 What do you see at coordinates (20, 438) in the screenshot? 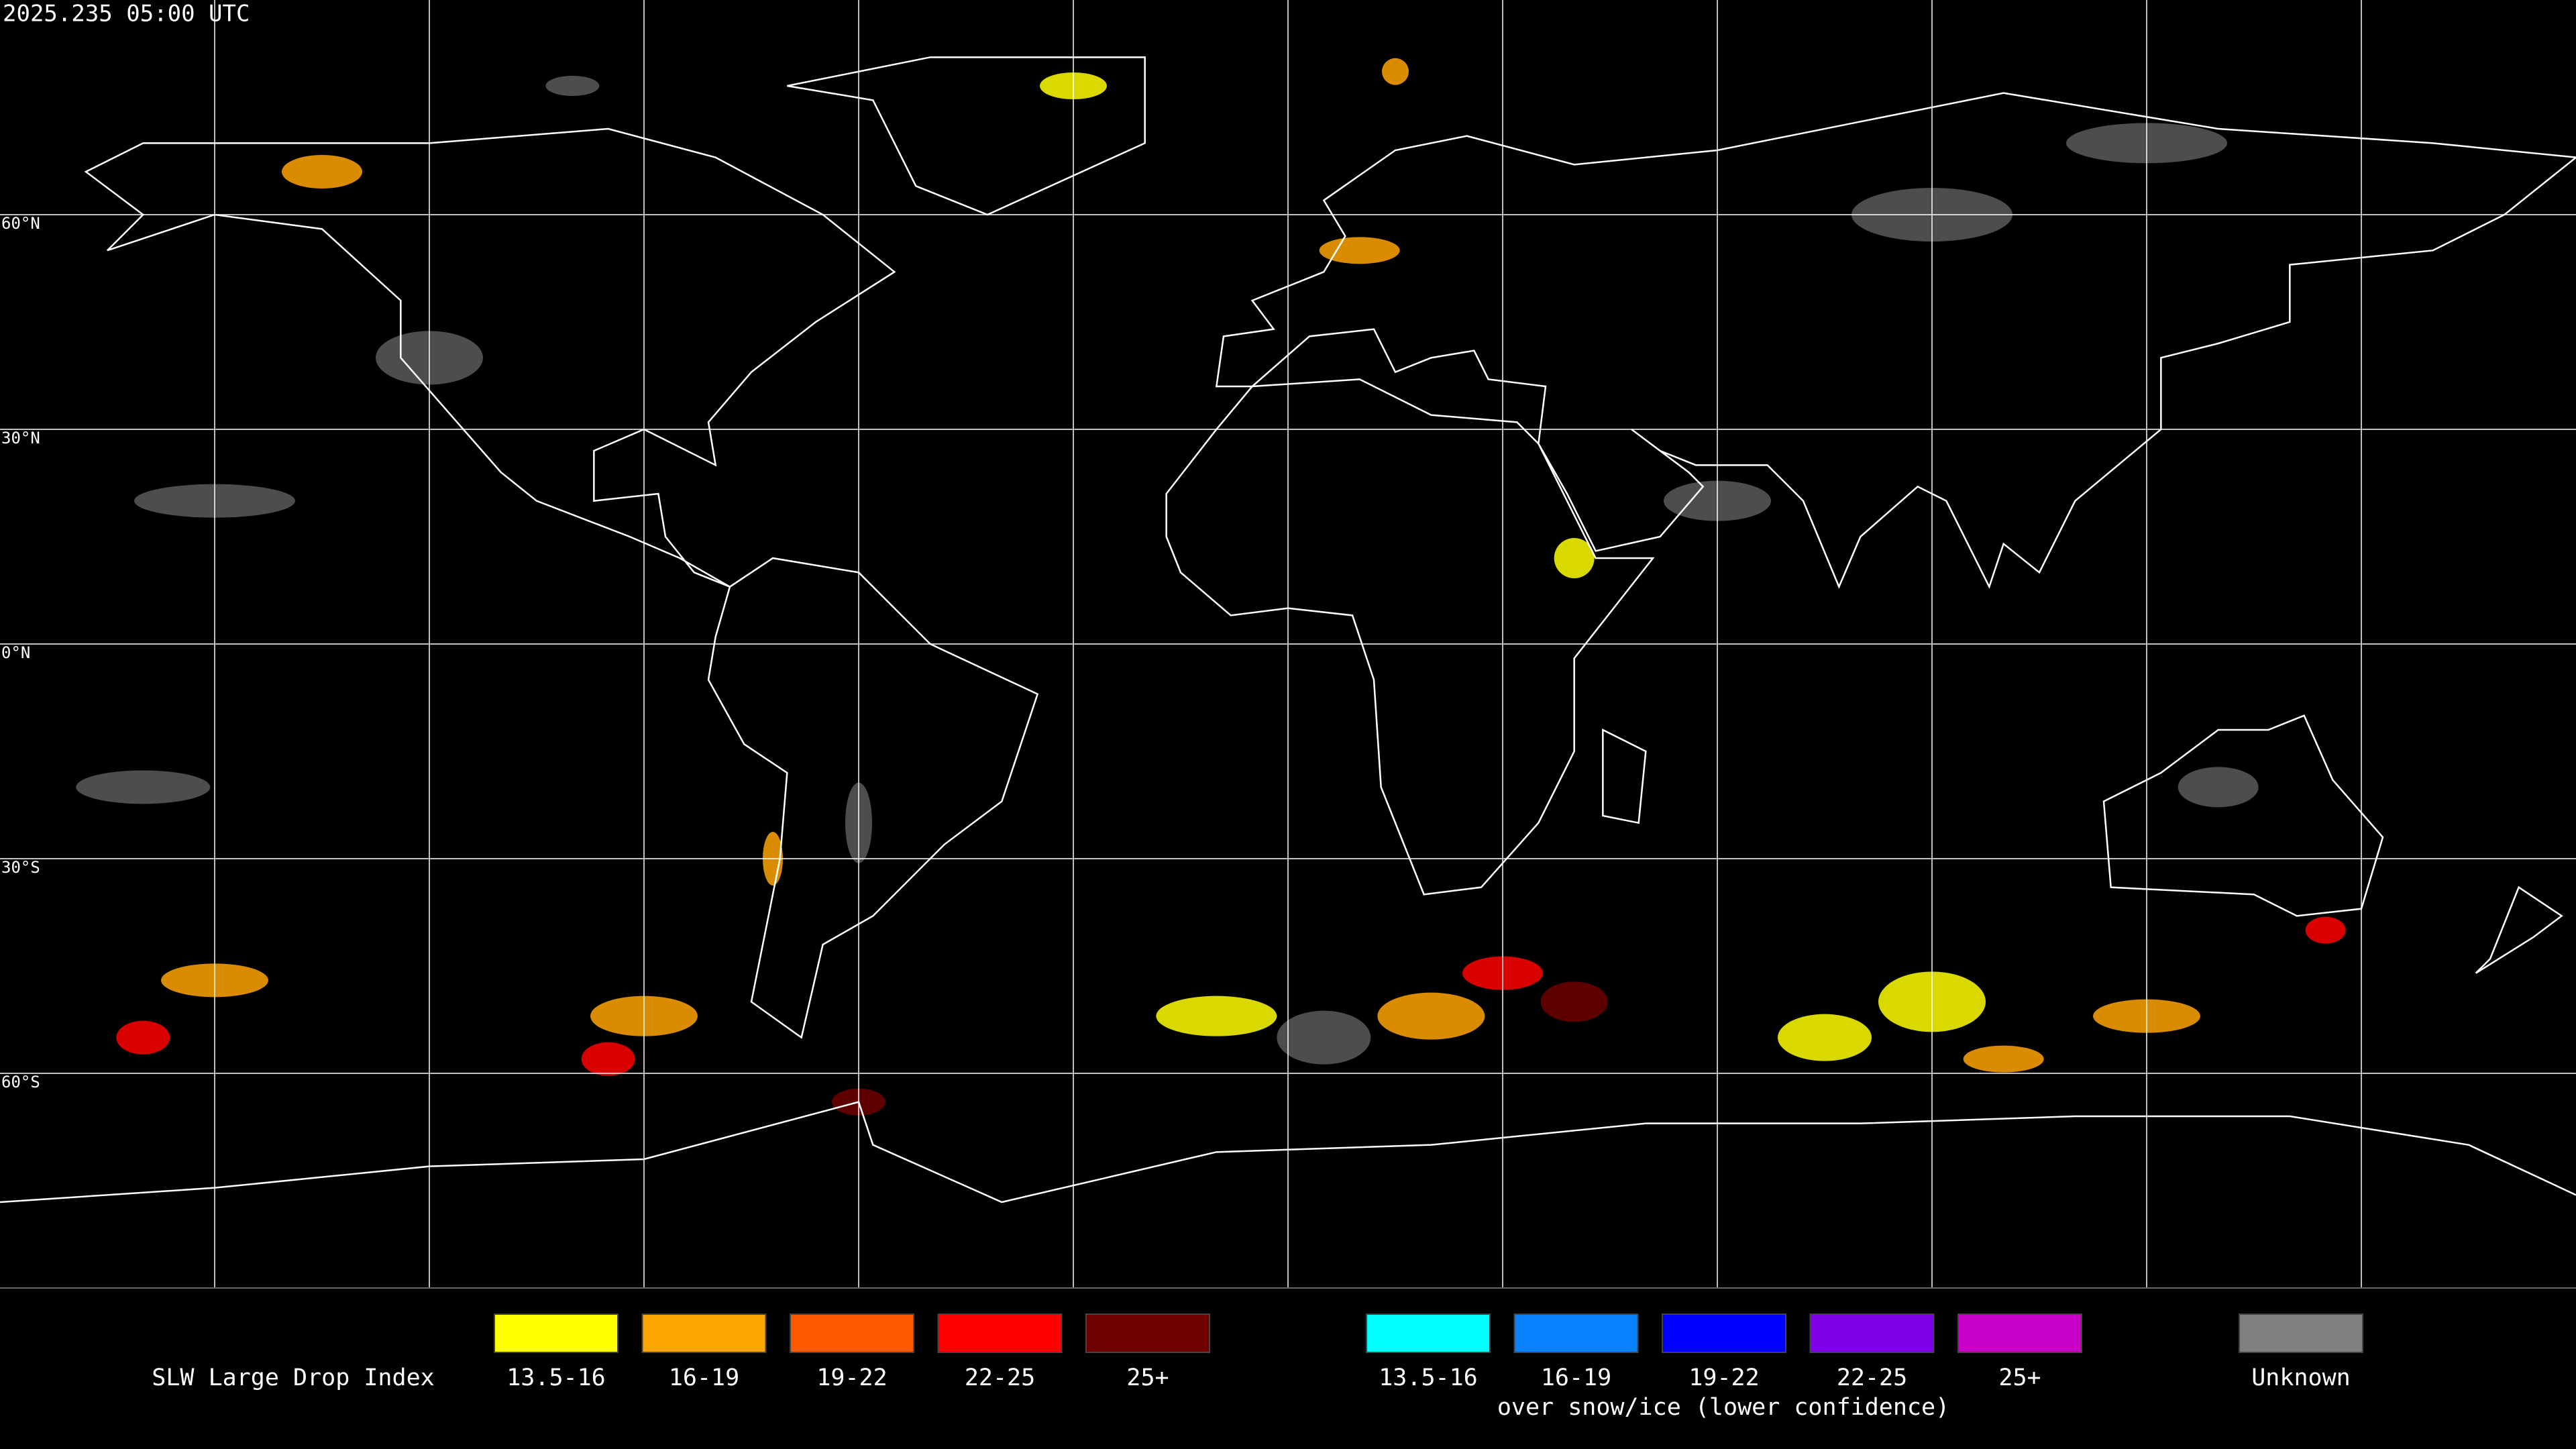
I see `latitude-label: 30°N` at bounding box center [20, 438].